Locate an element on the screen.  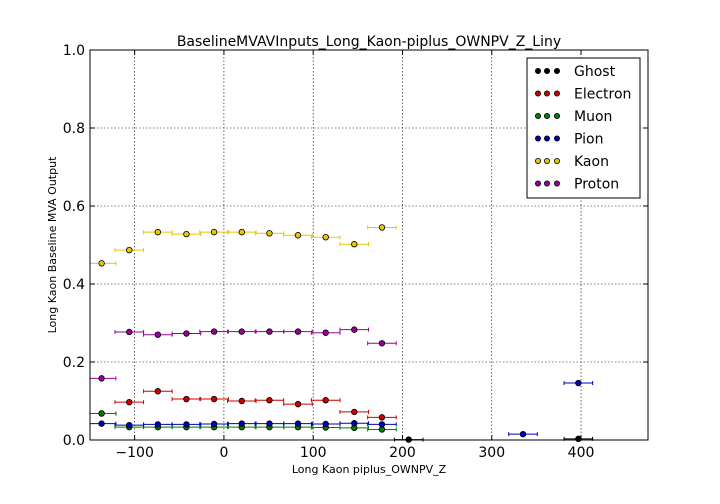
muon-point is located at coordinates (101, 413).